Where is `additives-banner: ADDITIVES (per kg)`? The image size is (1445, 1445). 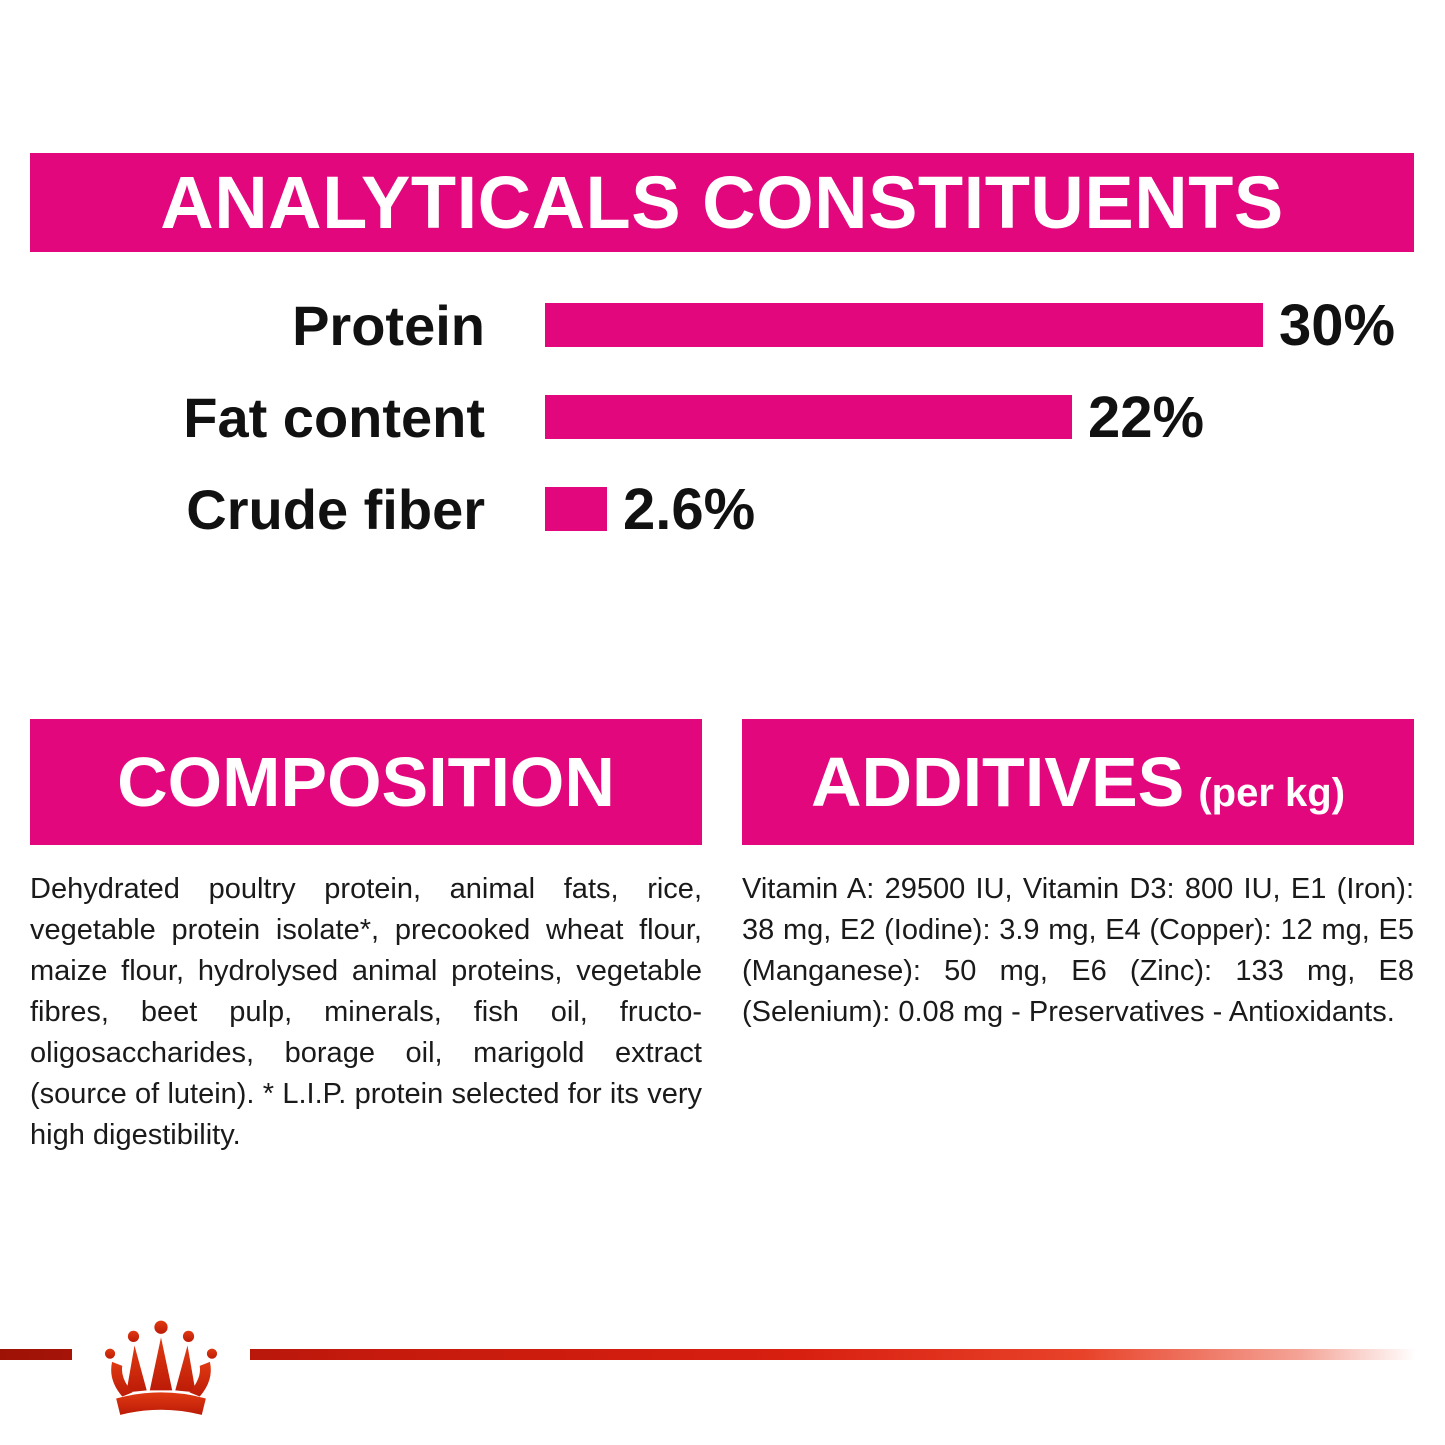
additives-banner: ADDITIVES (per kg) is located at coordinates (1078, 782).